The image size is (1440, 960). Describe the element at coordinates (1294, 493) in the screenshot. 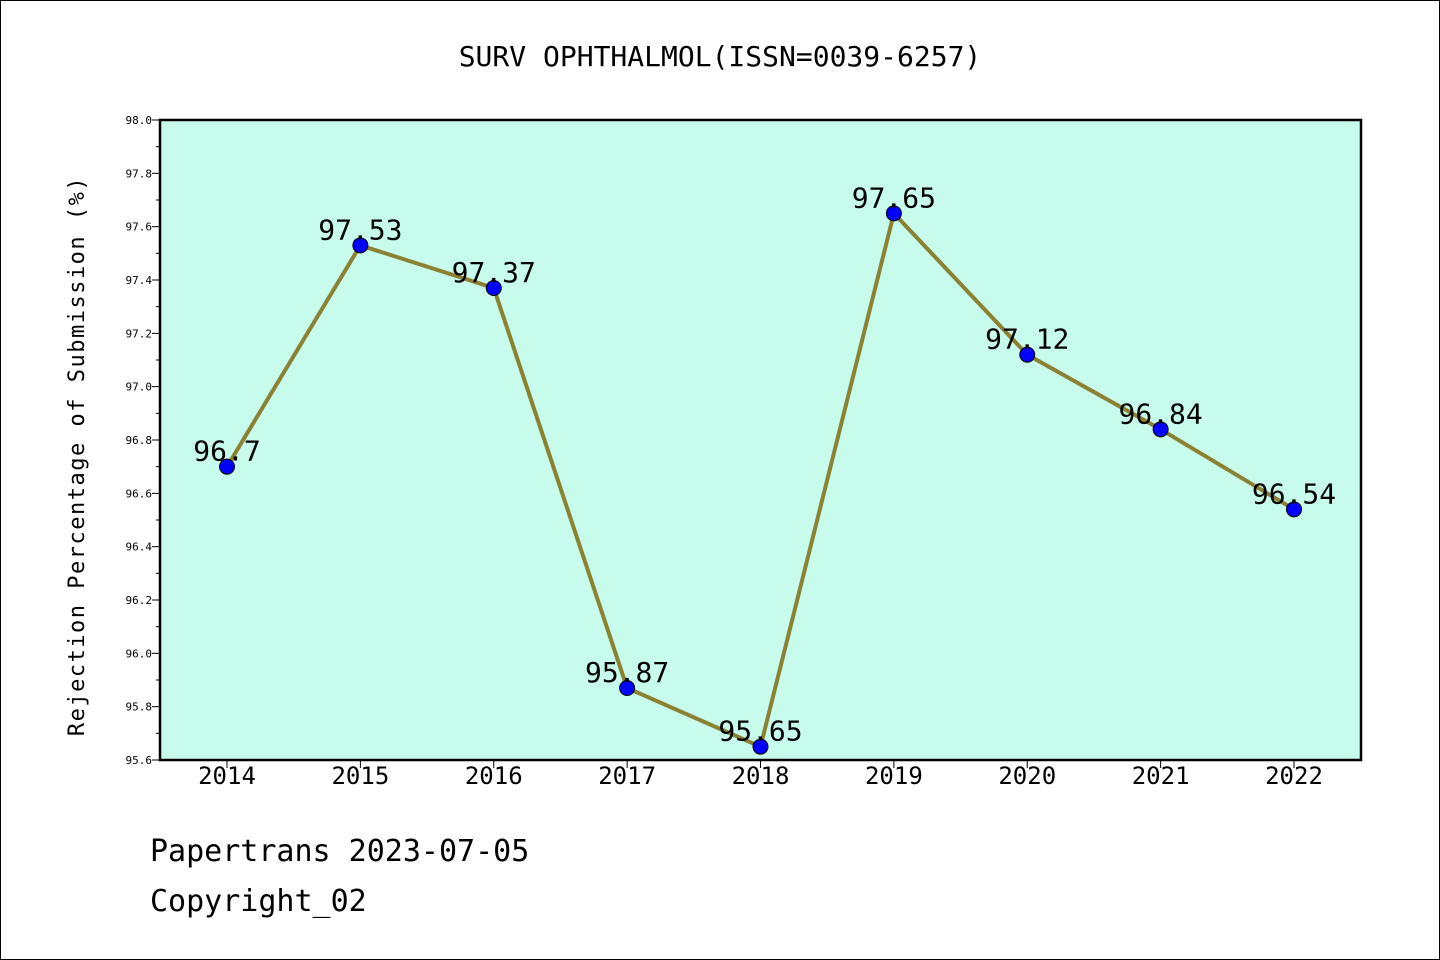

I see `data-label: 96.54` at that location.